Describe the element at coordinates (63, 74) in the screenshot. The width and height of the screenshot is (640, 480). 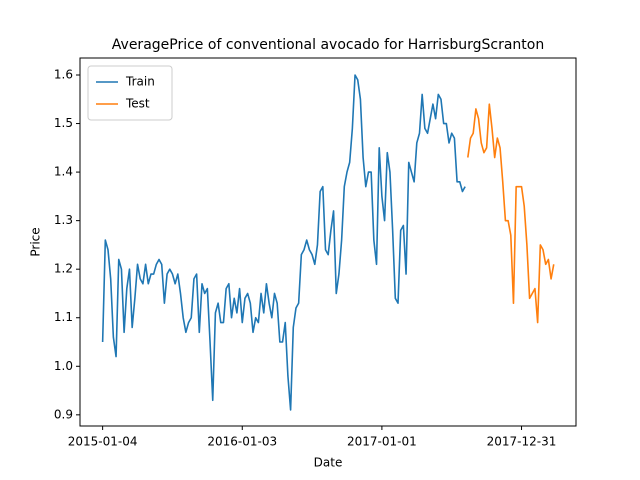
I see `y-tick-label: 1.6` at that location.